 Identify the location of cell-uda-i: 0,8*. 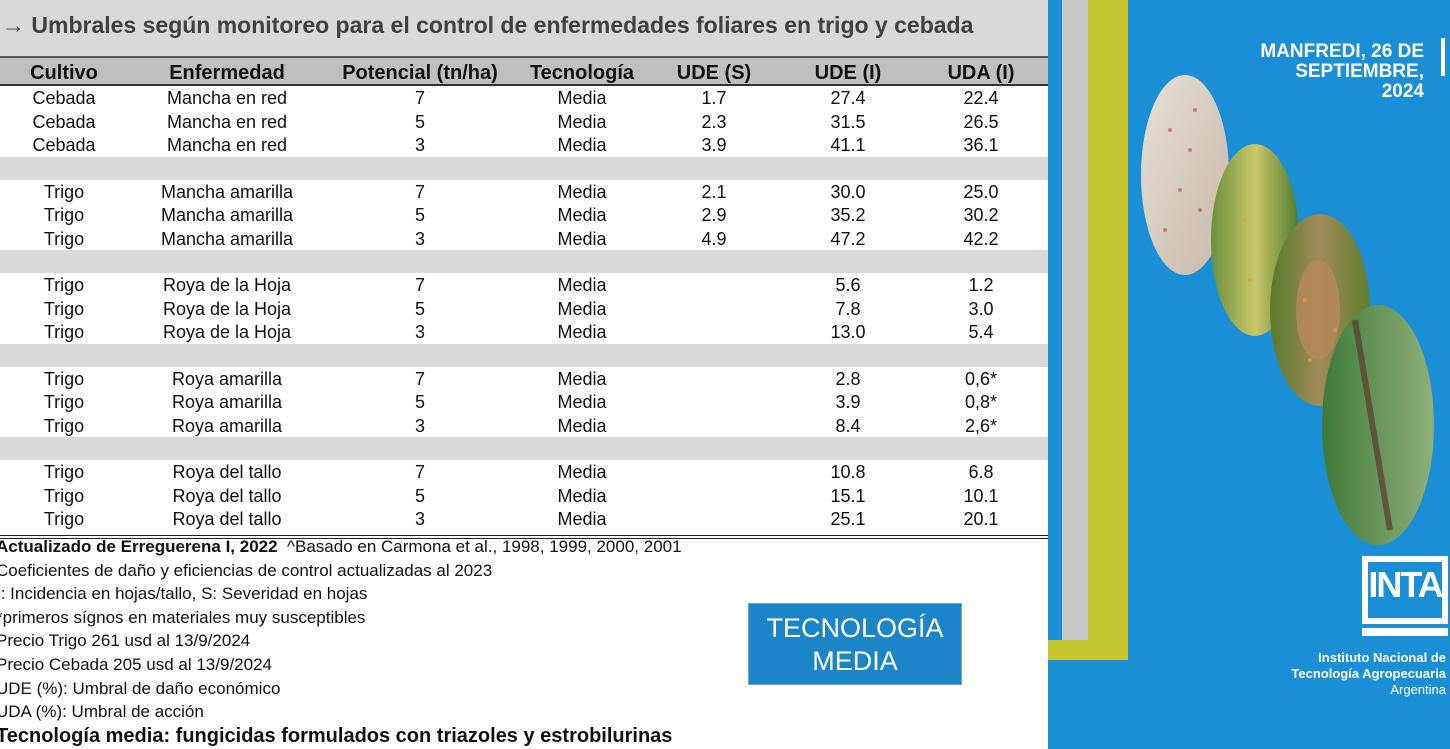
(981, 402).